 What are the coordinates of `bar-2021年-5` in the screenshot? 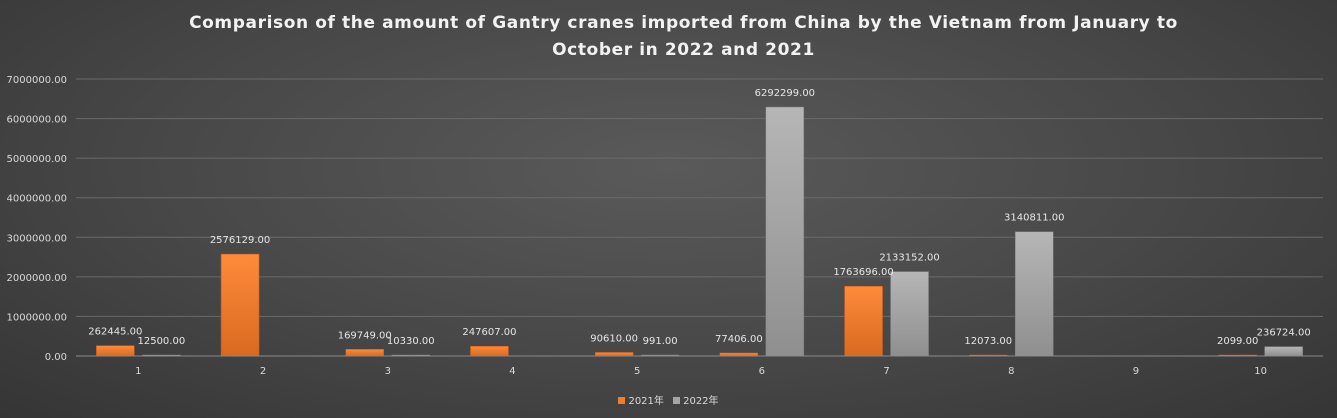 It's located at (614, 354).